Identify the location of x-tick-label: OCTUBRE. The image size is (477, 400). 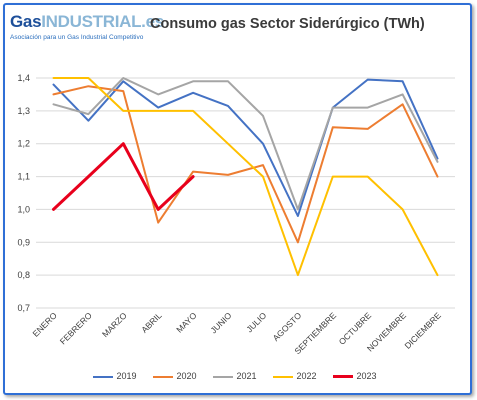
(355, 328).